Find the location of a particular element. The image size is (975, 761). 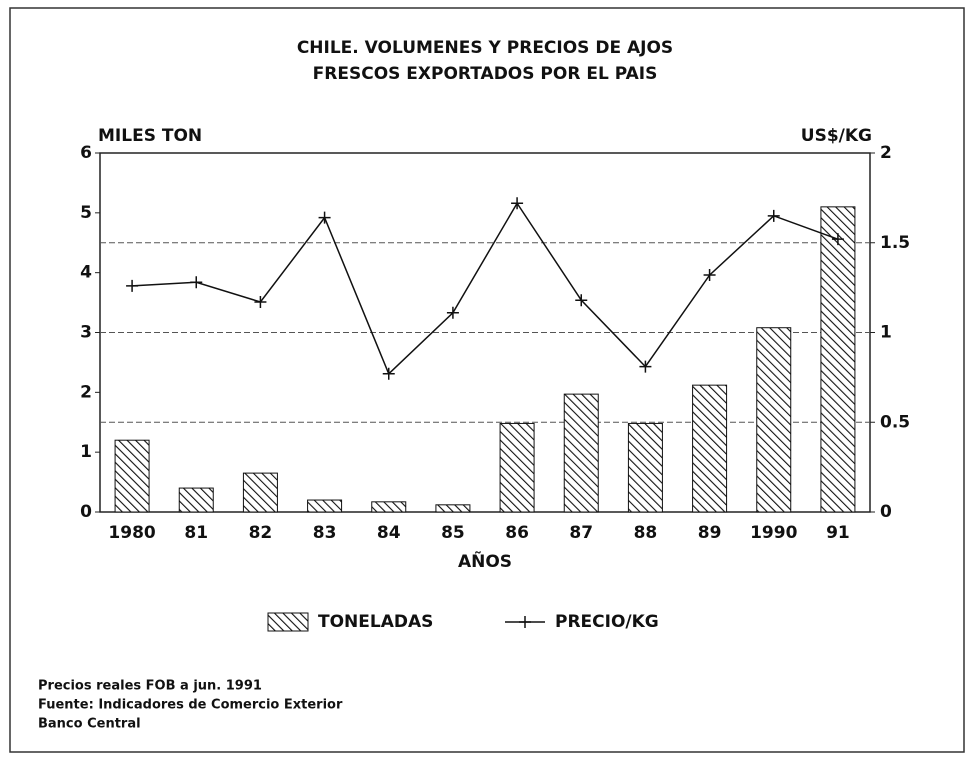

x-tick-label: 91 is located at coordinates (838, 533).